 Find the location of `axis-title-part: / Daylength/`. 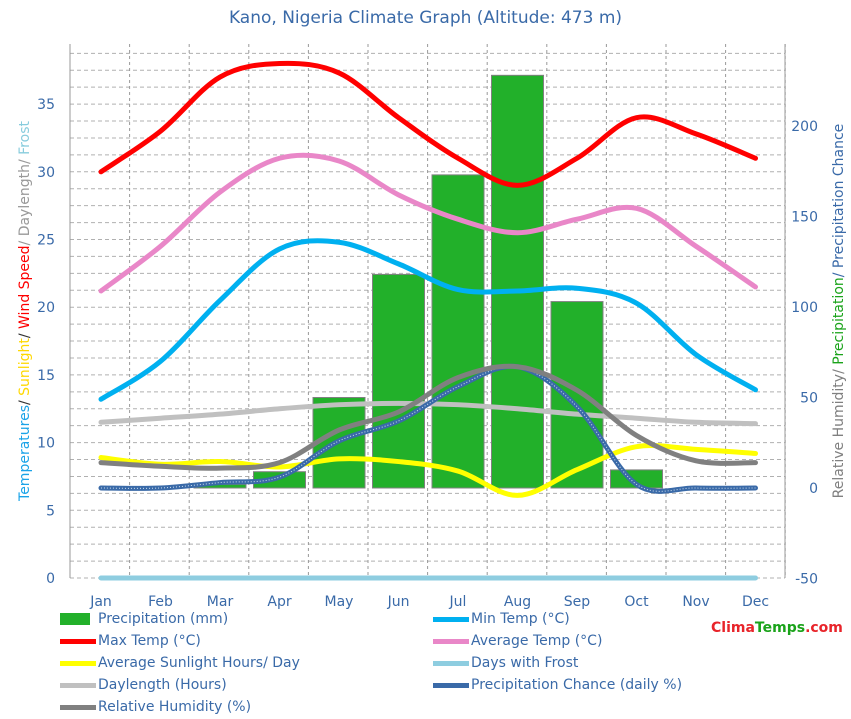

axis-title-part: / Daylength/ is located at coordinates (25, 200).